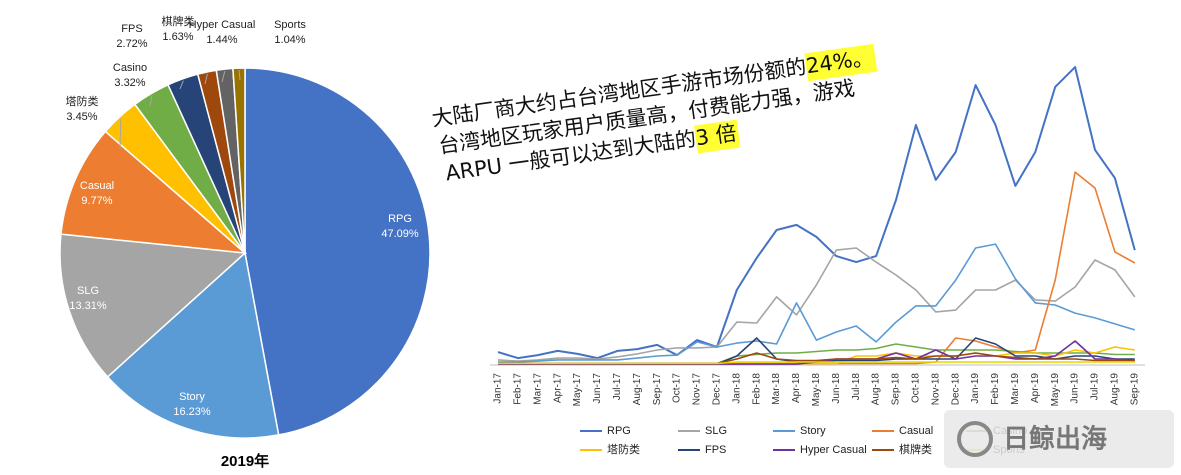 Image resolution: width=1181 pixels, height=475 pixels. Describe the element at coordinates (97, 186) in the screenshot. I see `slice-label: Casual` at that location.